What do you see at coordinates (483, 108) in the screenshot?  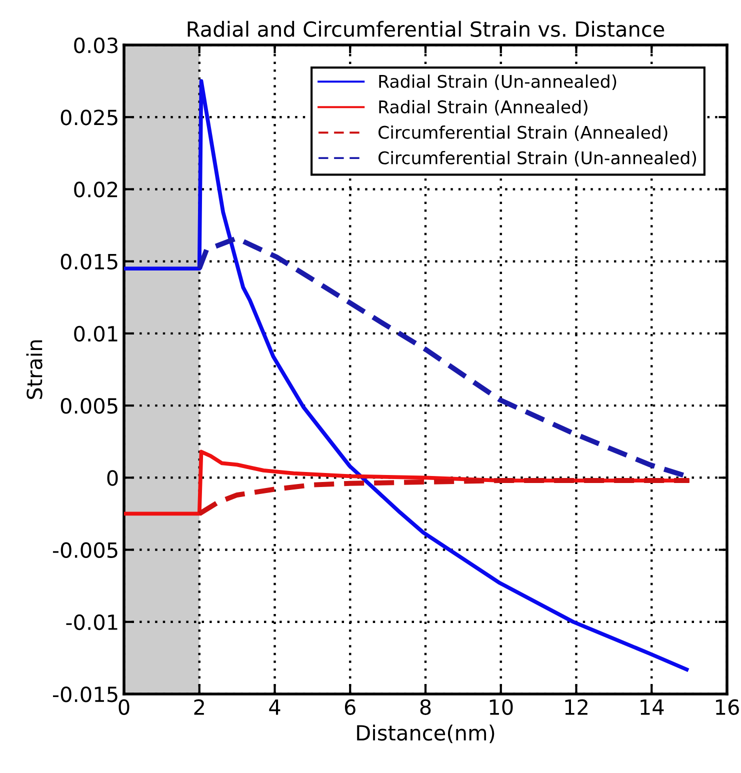 I see `legend-label: Radial Strain (Annealed)` at bounding box center [483, 108].